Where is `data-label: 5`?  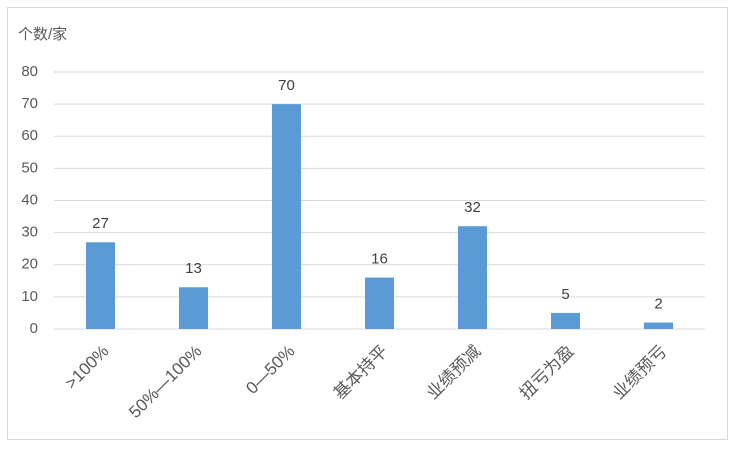 data-label: 5 is located at coordinates (565, 294).